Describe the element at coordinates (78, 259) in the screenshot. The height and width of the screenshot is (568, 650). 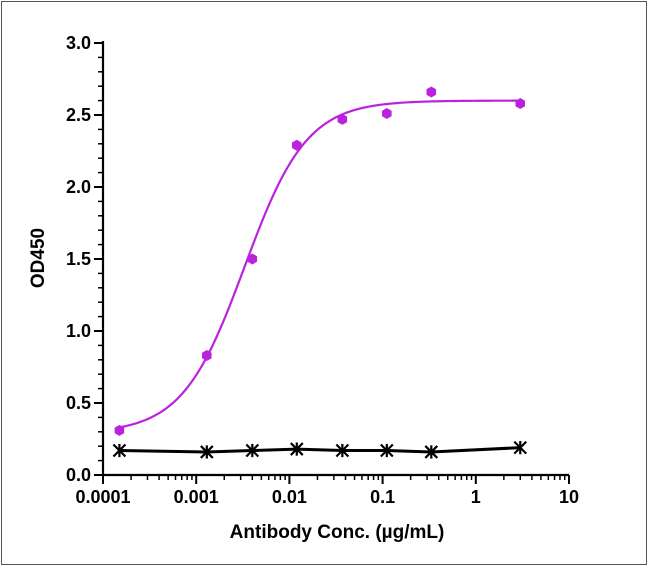
I see `y-tick-label: 1.5` at that location.